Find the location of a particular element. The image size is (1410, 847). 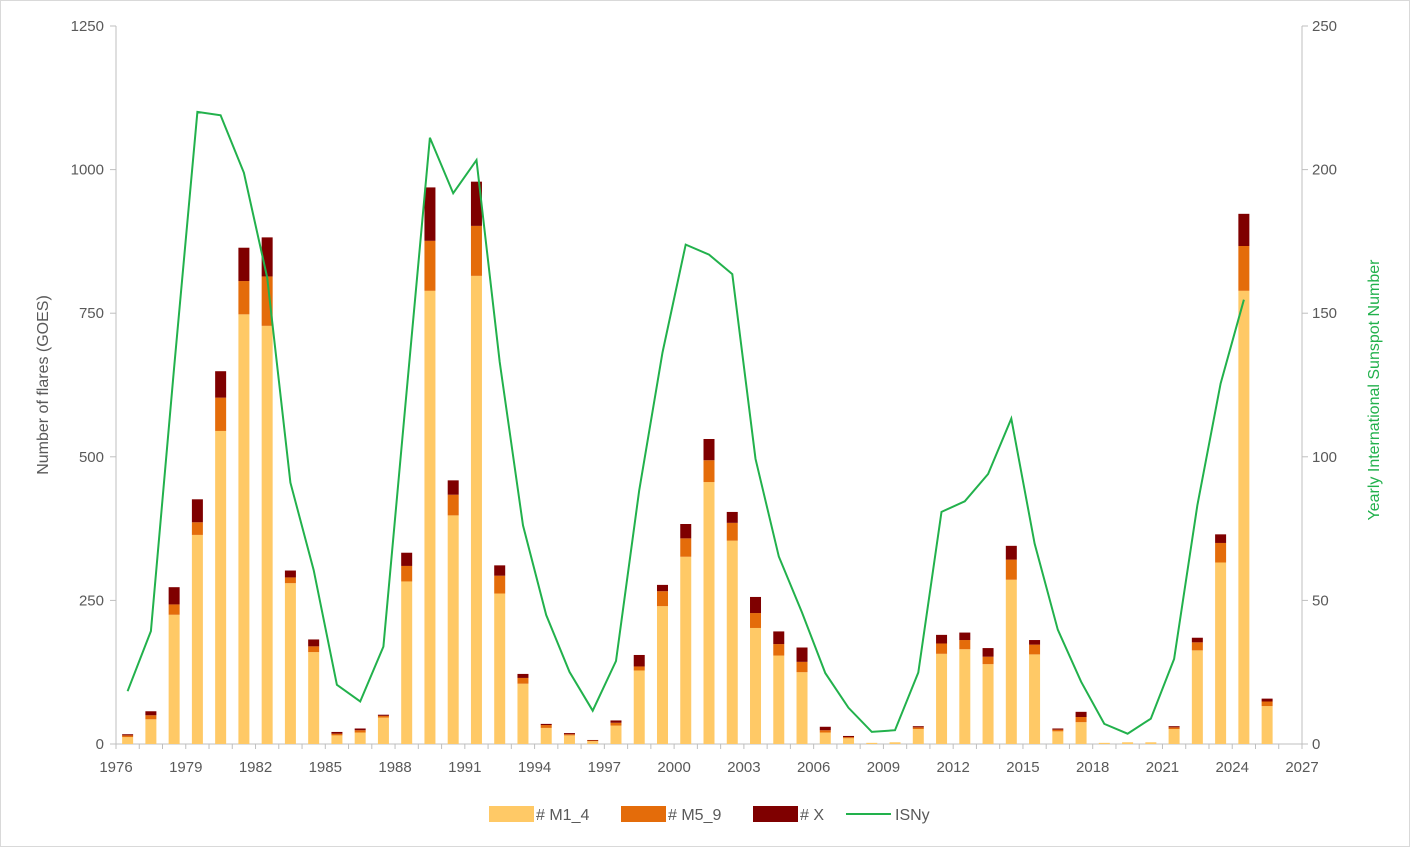

bar-m1-4-2021 is located at coordinates (1174, 736).